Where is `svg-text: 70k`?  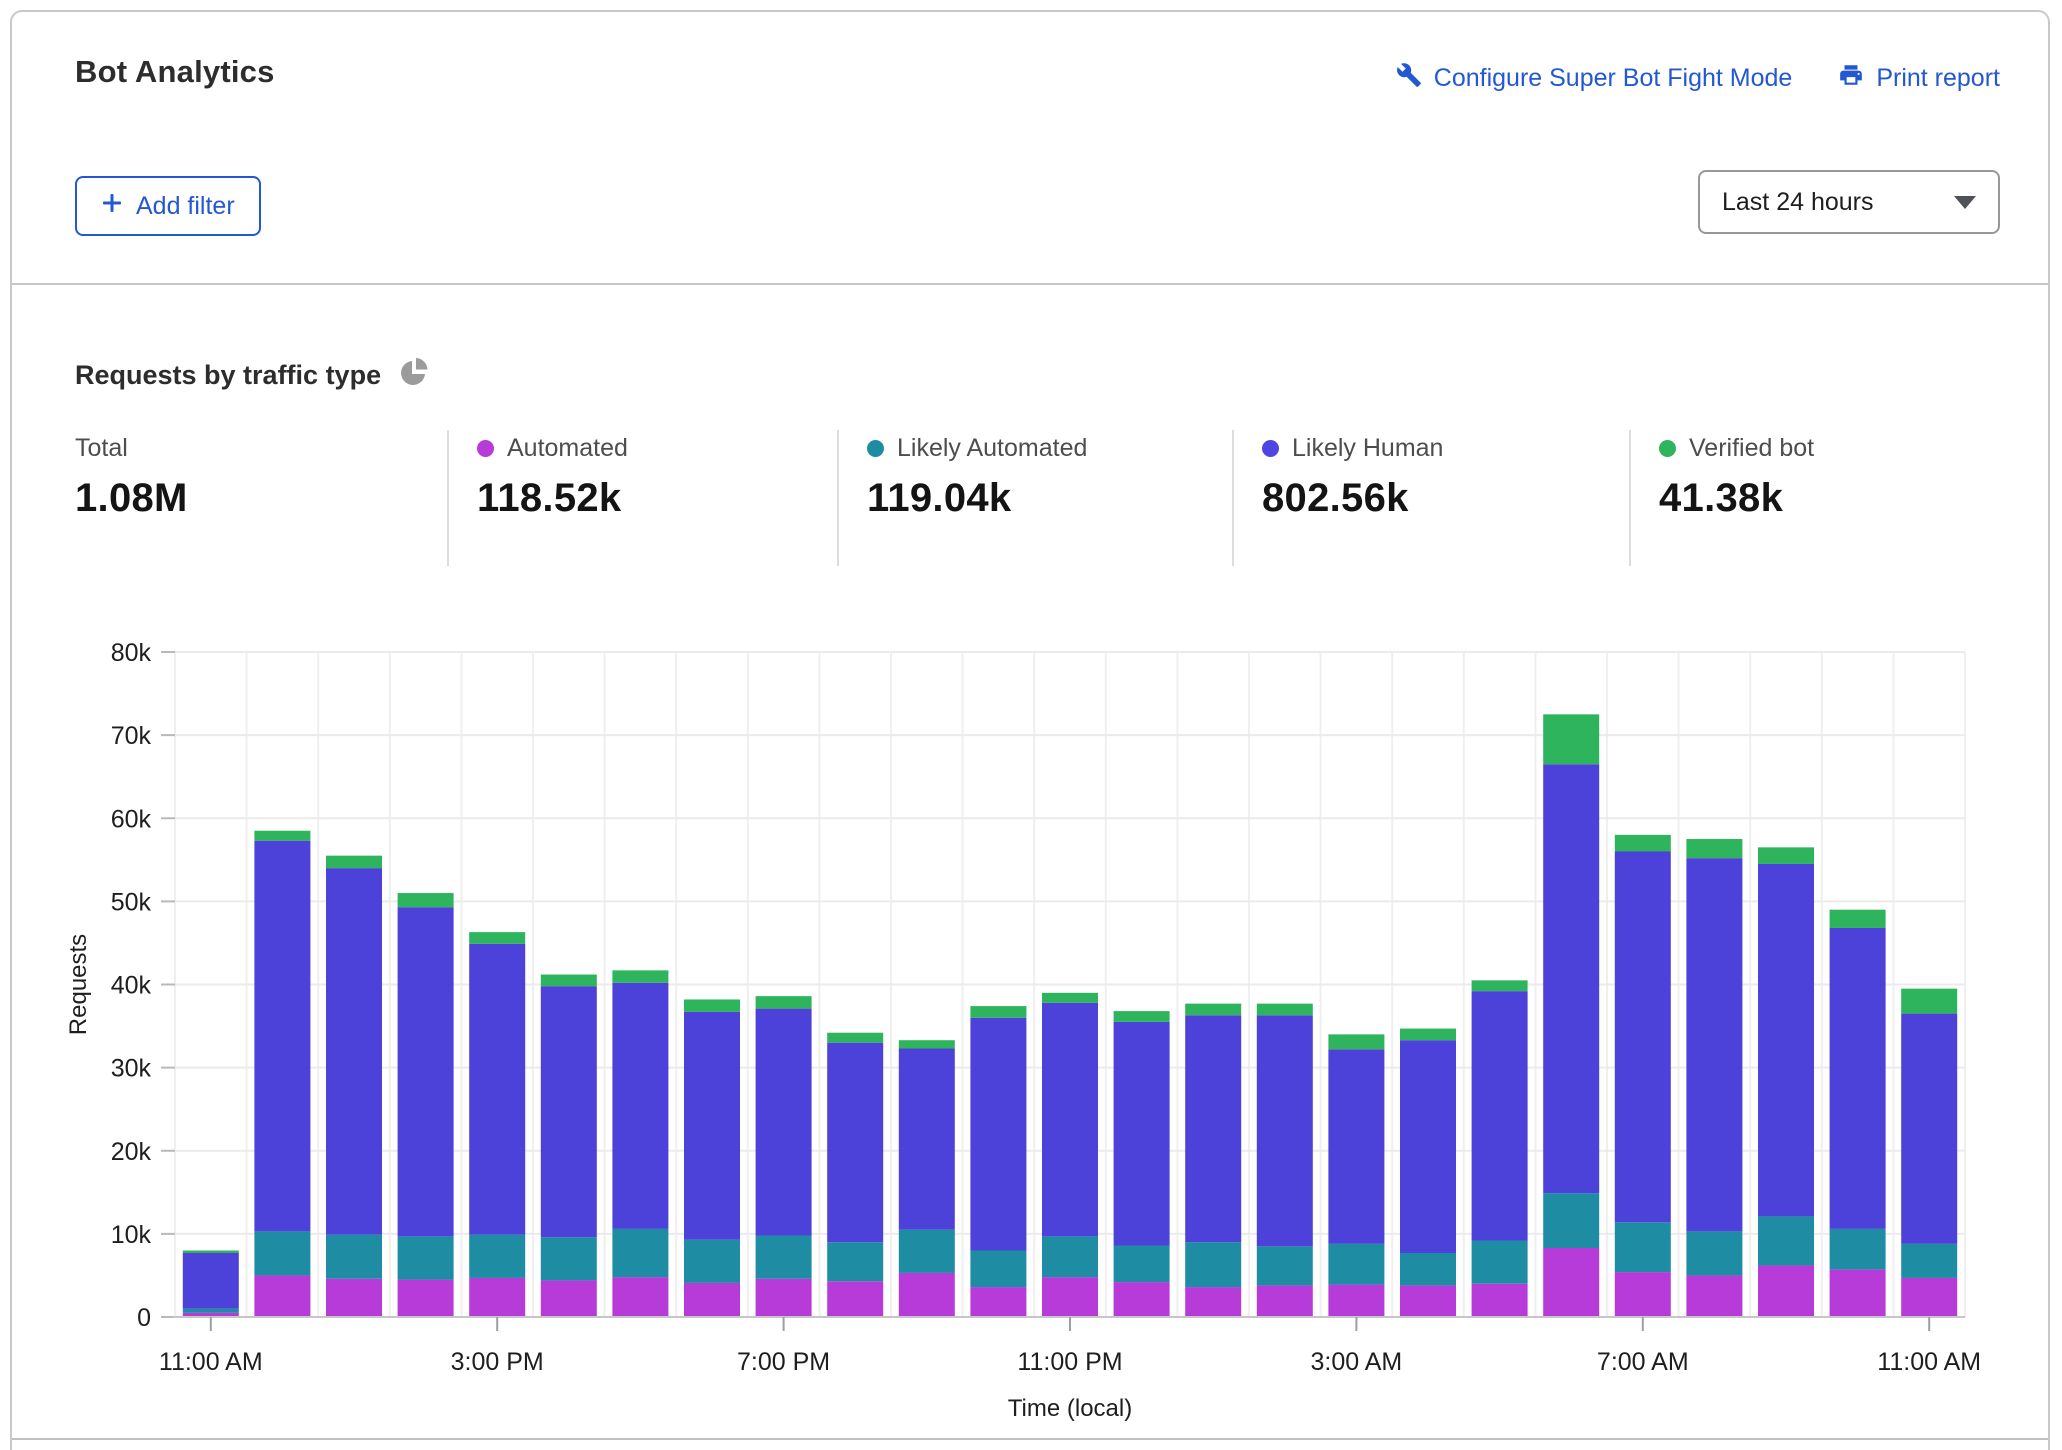
svg-text: 70k is located at coordinates (131, 736).